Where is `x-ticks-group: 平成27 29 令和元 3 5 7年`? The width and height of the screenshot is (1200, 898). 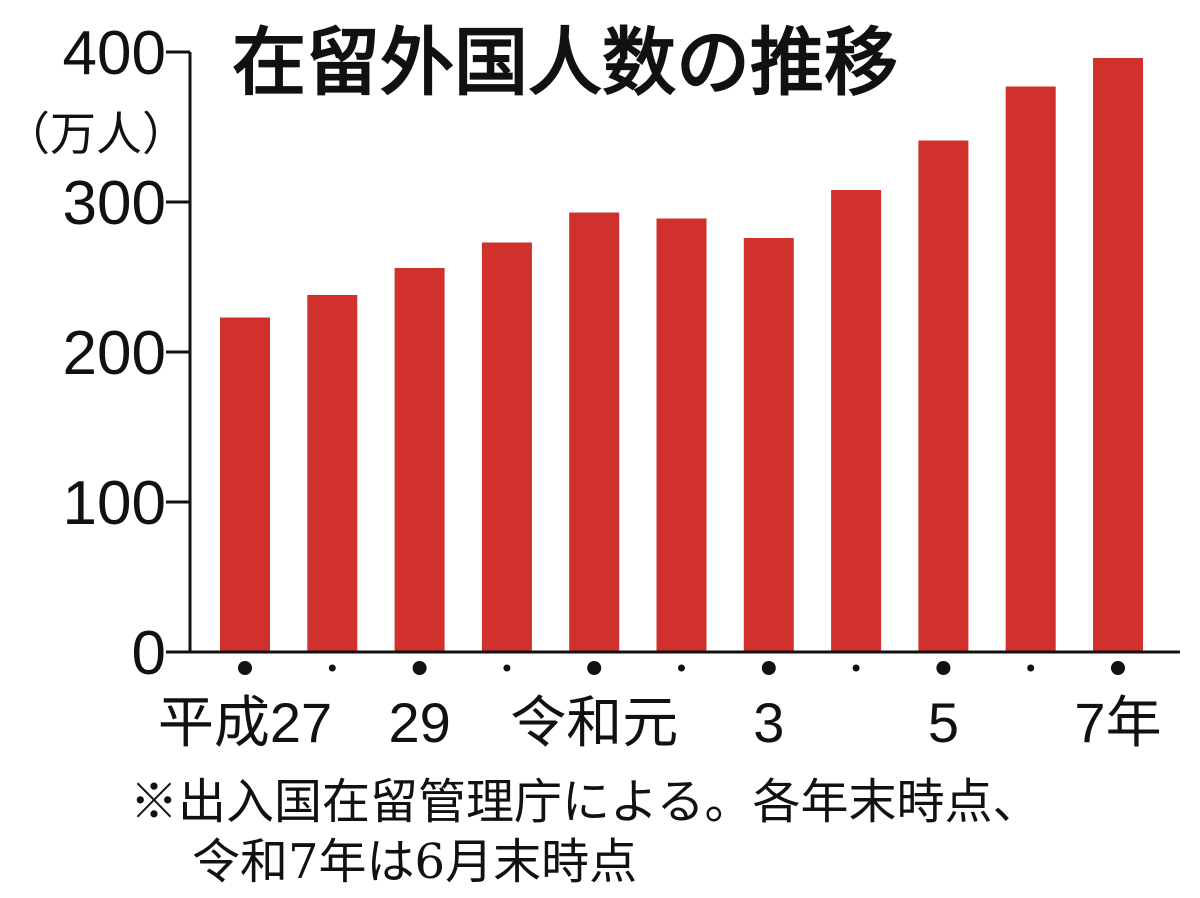 x-ticks-group: 平成27 29 令和元 3 5 7年 is located at coordinates (660, 707).